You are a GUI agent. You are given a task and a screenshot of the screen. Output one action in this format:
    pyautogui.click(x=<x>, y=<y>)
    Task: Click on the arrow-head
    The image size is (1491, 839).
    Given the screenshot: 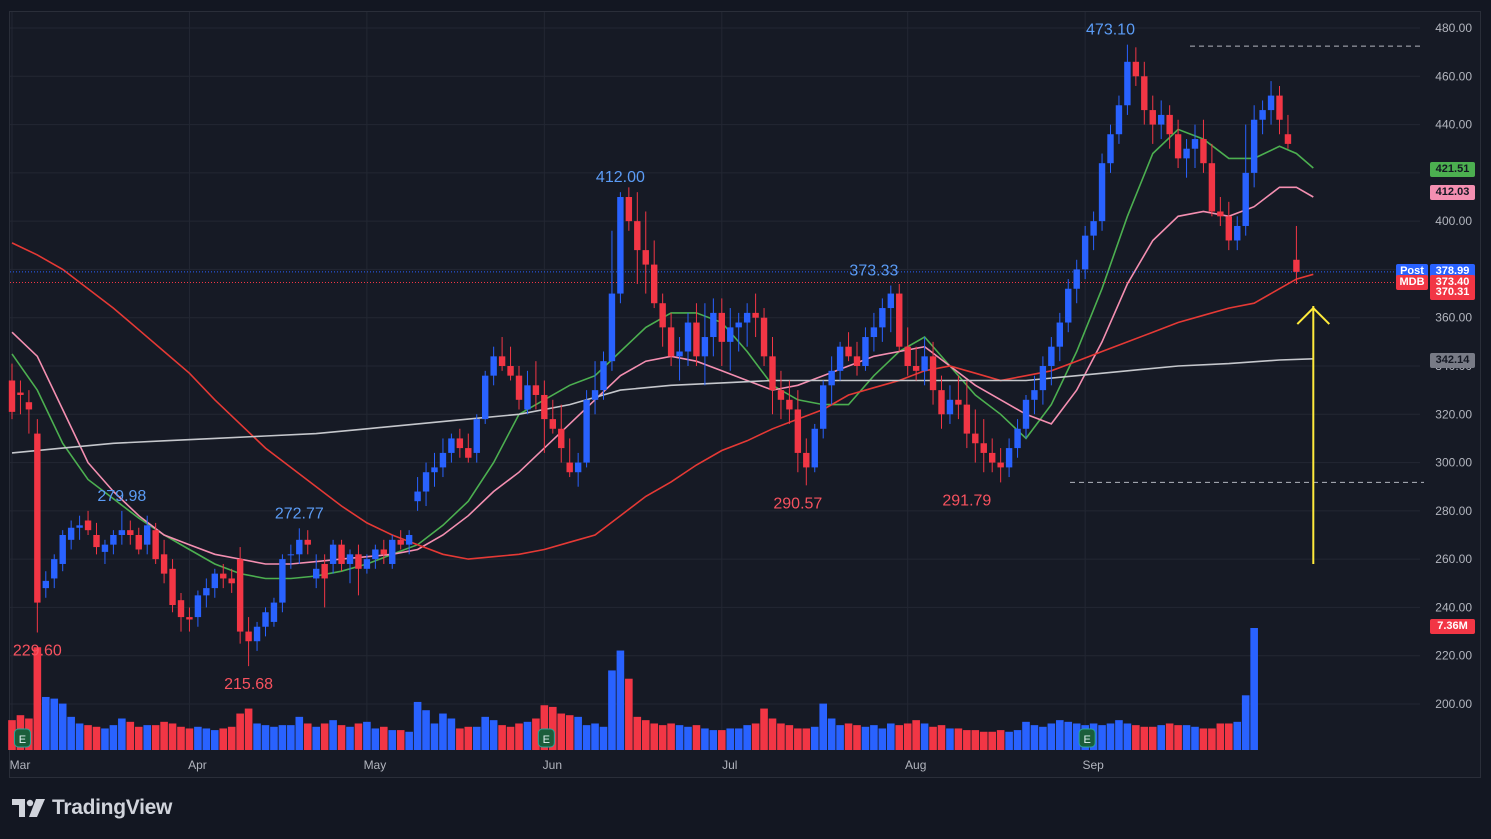 What is the action you would take?
    pyautogui.click(x=1313, y=315)
    